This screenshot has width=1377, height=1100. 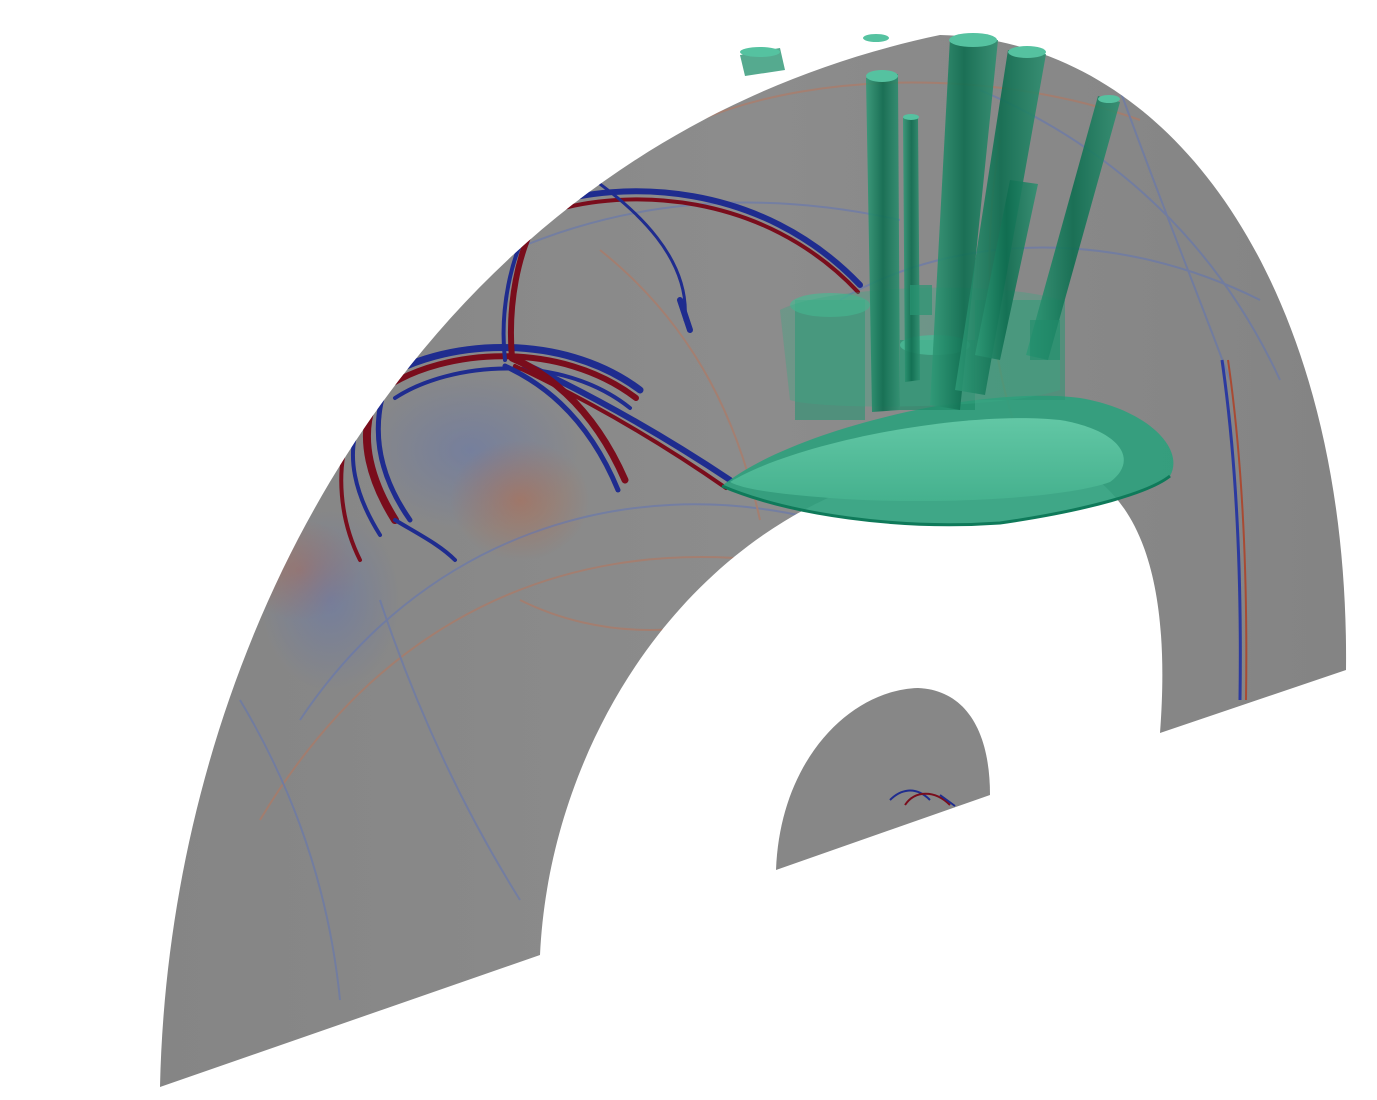 I want to click on inner-core-slice, so click(x=883, y=779).